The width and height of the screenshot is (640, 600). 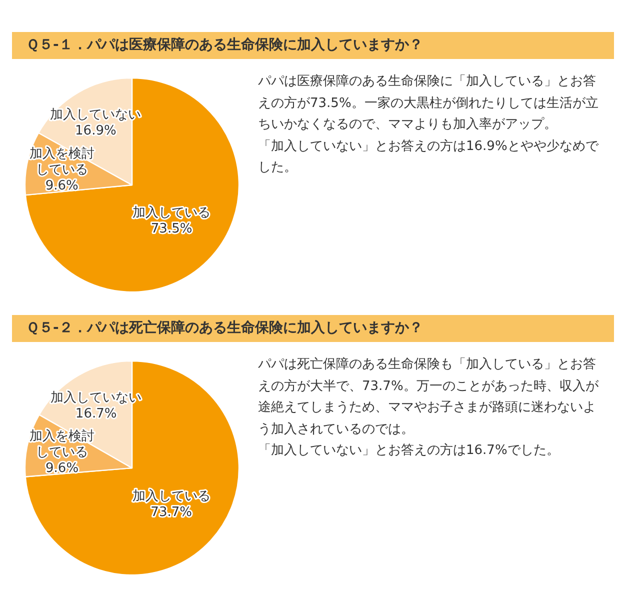 I want to click on chart-title: Ｑ５-１．パパは医療保障のある生命保険に加入していますか？, so click(x=313, y=45).